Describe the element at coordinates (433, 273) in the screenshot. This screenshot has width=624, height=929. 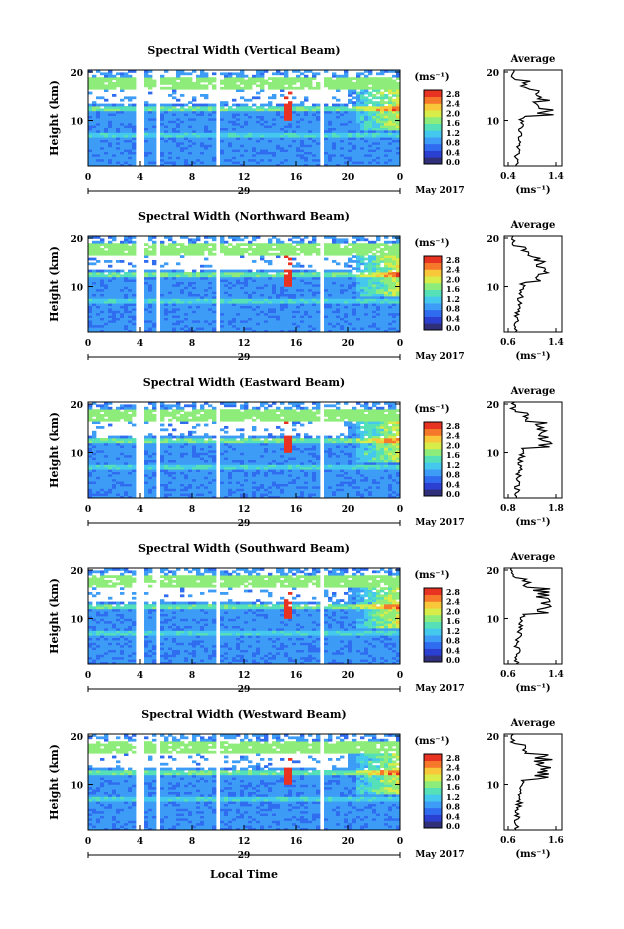
I see `colorbar-segment` at that location.